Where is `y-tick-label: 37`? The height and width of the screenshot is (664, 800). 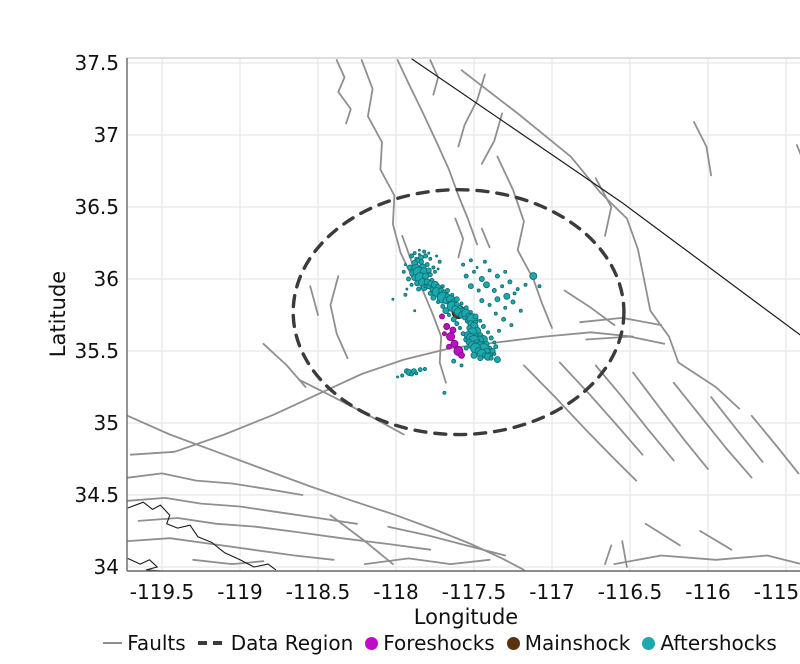 y-tick-label: 37 is located at coordinates (106, 135).